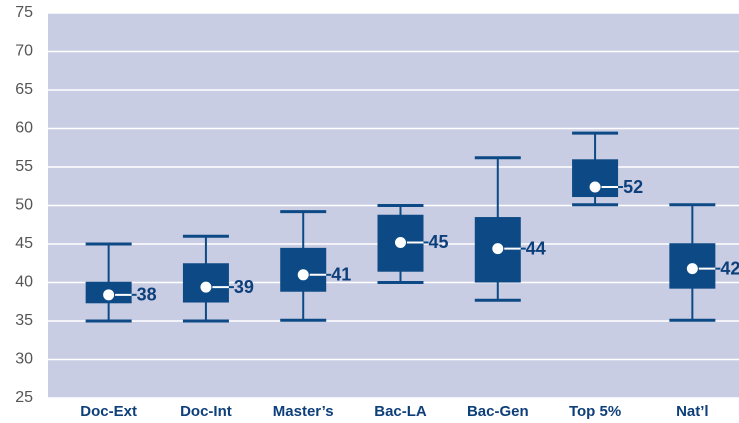 The image size is (739, 423). What do you see at coordinates (303, 411) in the screenshot?
I see `x-tick-label: Master’s` at bounding box center [303, 411].